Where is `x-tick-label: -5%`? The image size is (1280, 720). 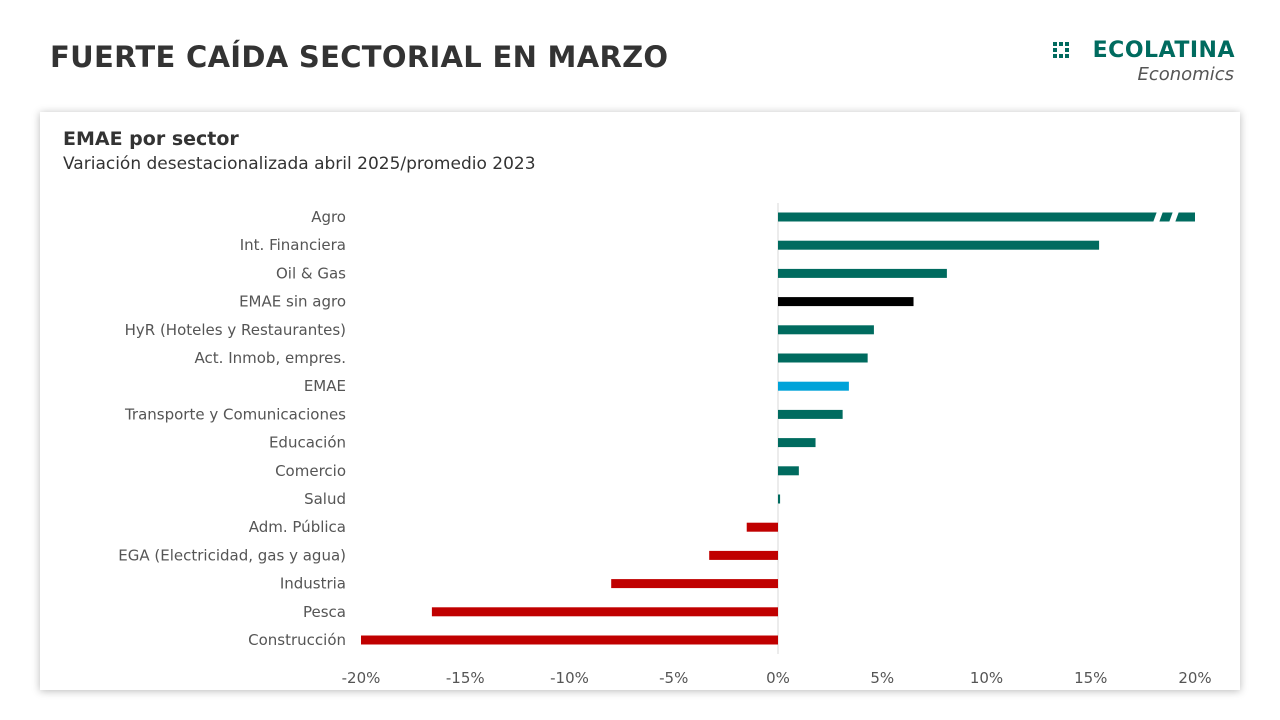
x-tick-label: -5% is located at coordinates (673, 678).